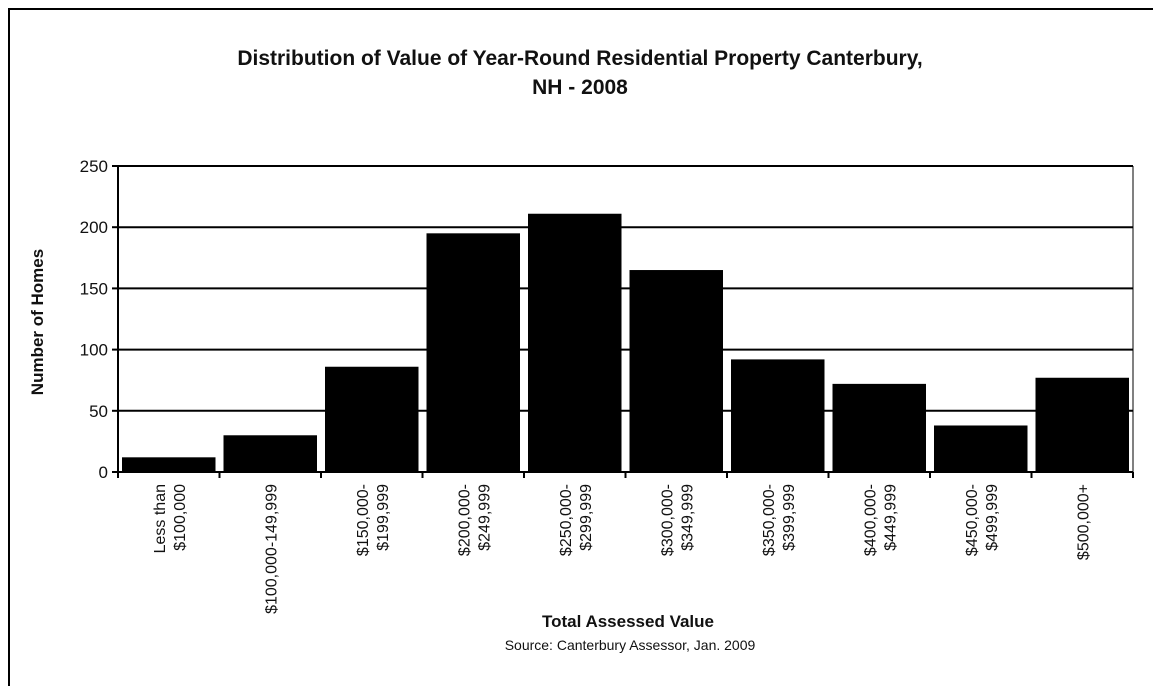 Image resolution: width=1153 pixels, height=686 pixels. Describe the element at coordinates (37, 322) in the screenshot. I see `y-axis-label: Number of Homes` at that location.